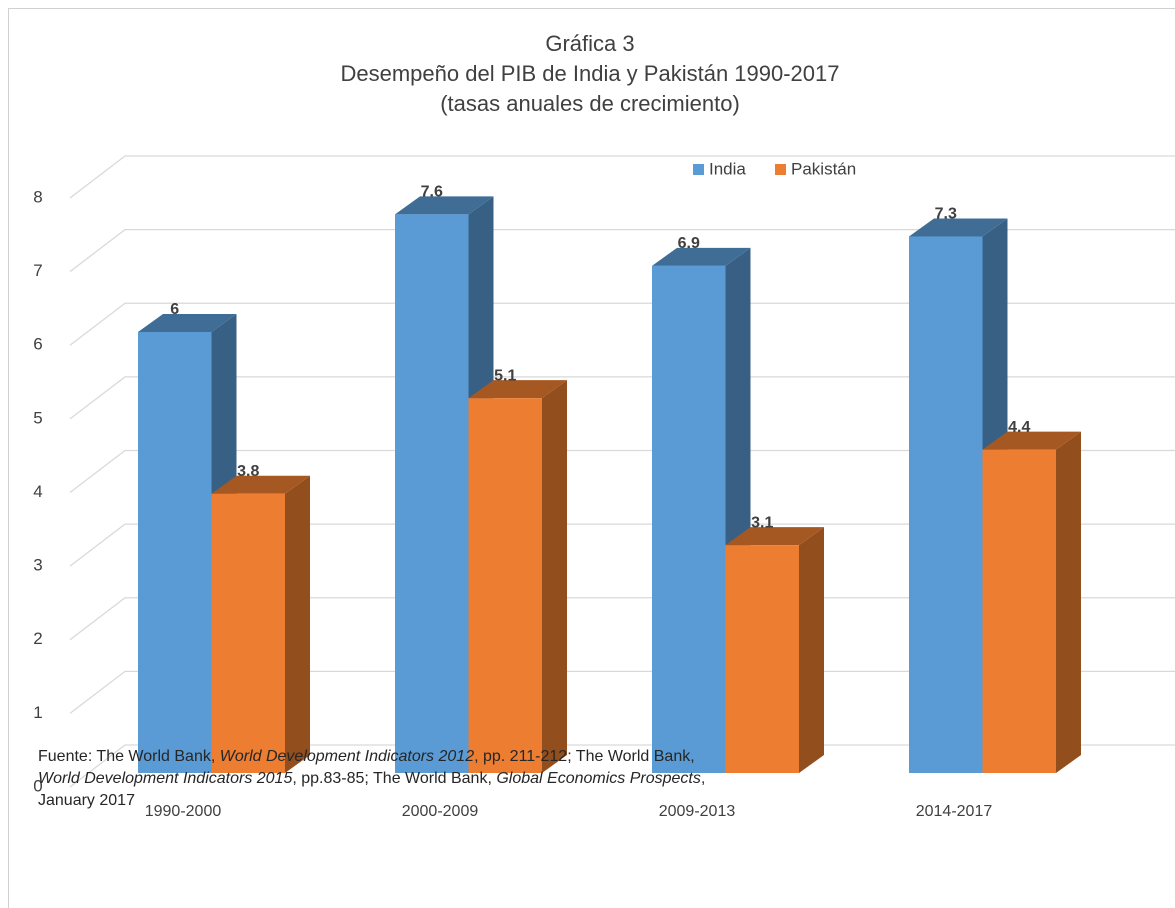  Describe the element at coordinates (37, 785) in the screenshot. I see `y-tick-label: 0` at that location.